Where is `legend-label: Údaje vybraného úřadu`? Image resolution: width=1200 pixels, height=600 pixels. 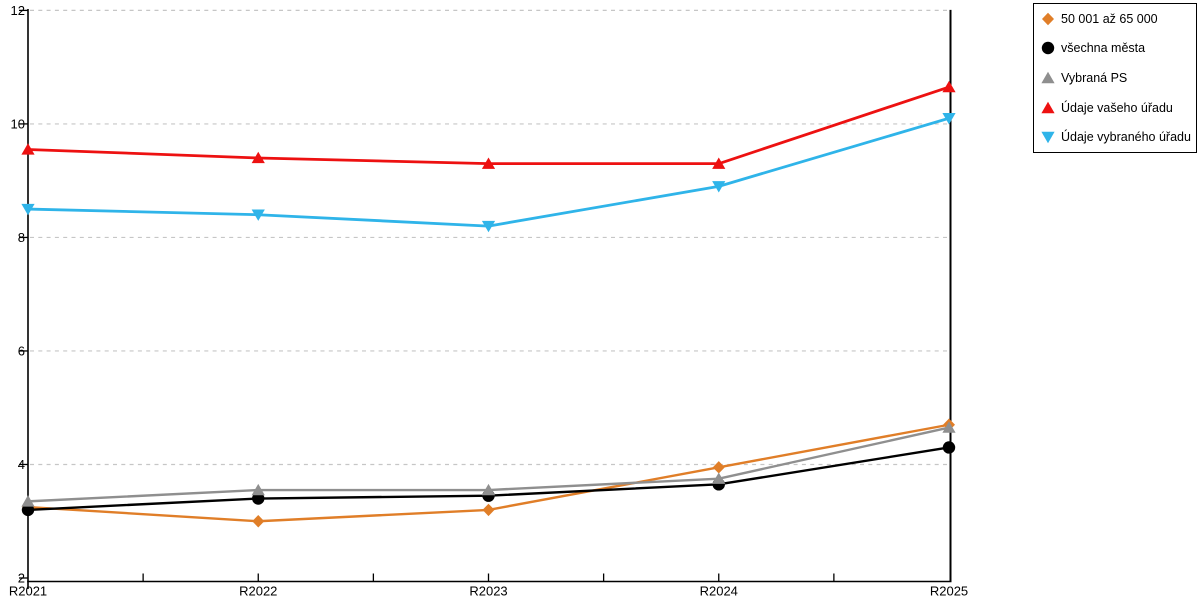 legend-label: Údaje vybraného úřadu is located at coordinates (1126, 137).